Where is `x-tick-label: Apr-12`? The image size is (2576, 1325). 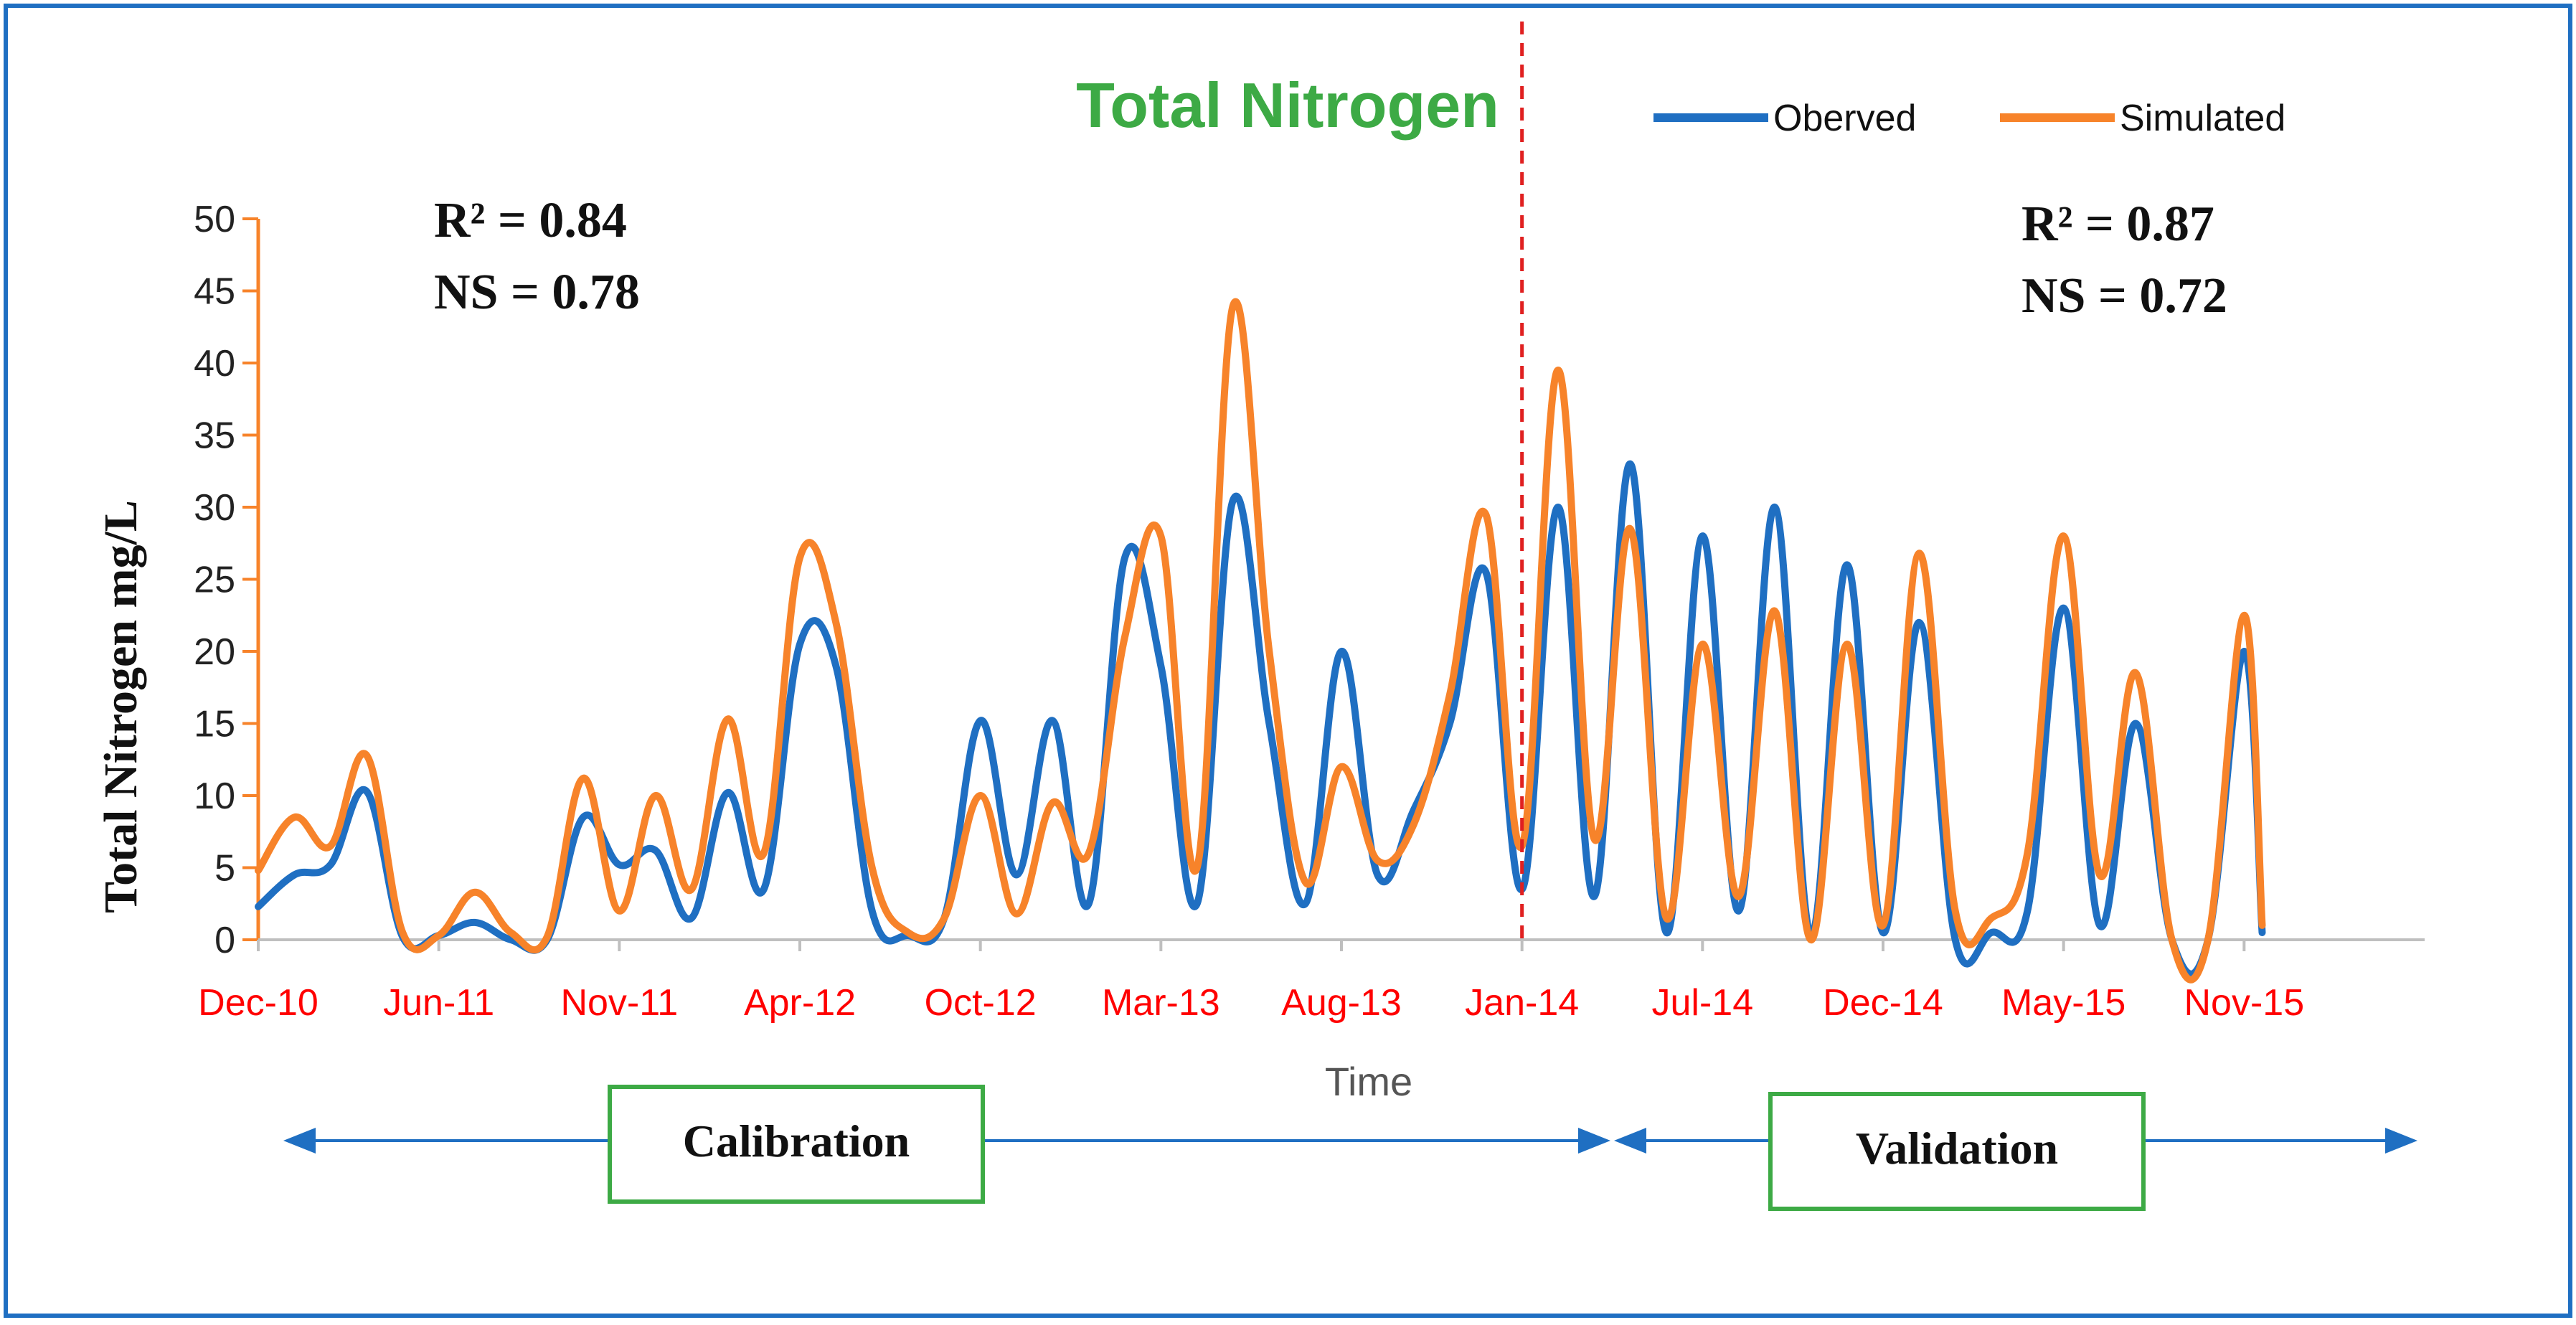 x-tick-label: Apr-12 is located at coordinates (800, 1003).